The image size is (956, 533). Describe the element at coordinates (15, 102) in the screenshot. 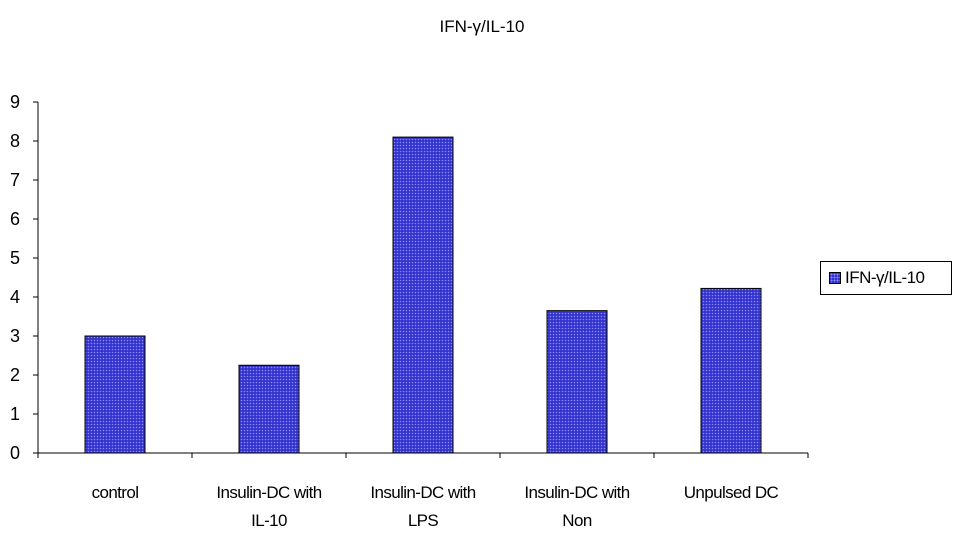

I see `y-tick-label: 9` at that location.